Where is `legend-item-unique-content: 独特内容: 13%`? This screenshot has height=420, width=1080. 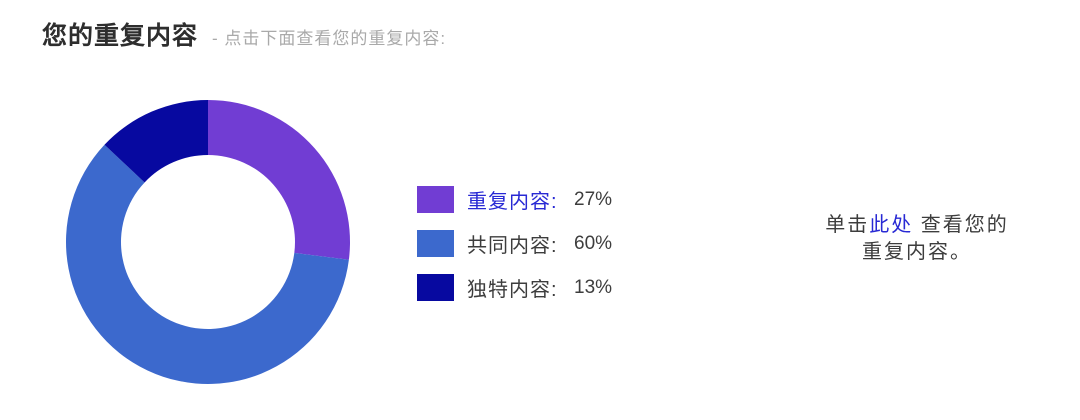 legend-item-unique-content: 独特内容: 13% is located at coordinates (514, 287).